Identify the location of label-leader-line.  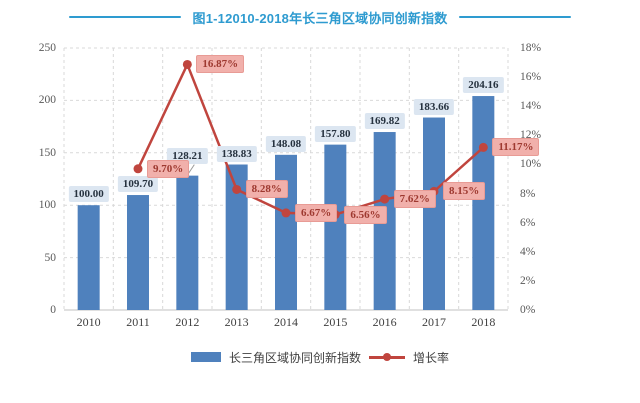
(191, 169).